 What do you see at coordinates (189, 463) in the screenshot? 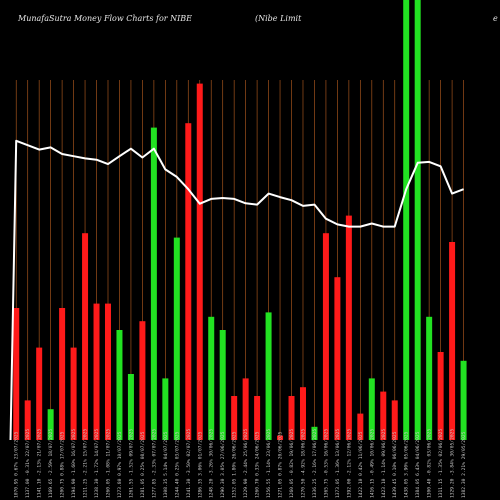
I see `x-tick-label: 1241.30 -3.50% 02/07/2025` at bounding box center [189, 463].